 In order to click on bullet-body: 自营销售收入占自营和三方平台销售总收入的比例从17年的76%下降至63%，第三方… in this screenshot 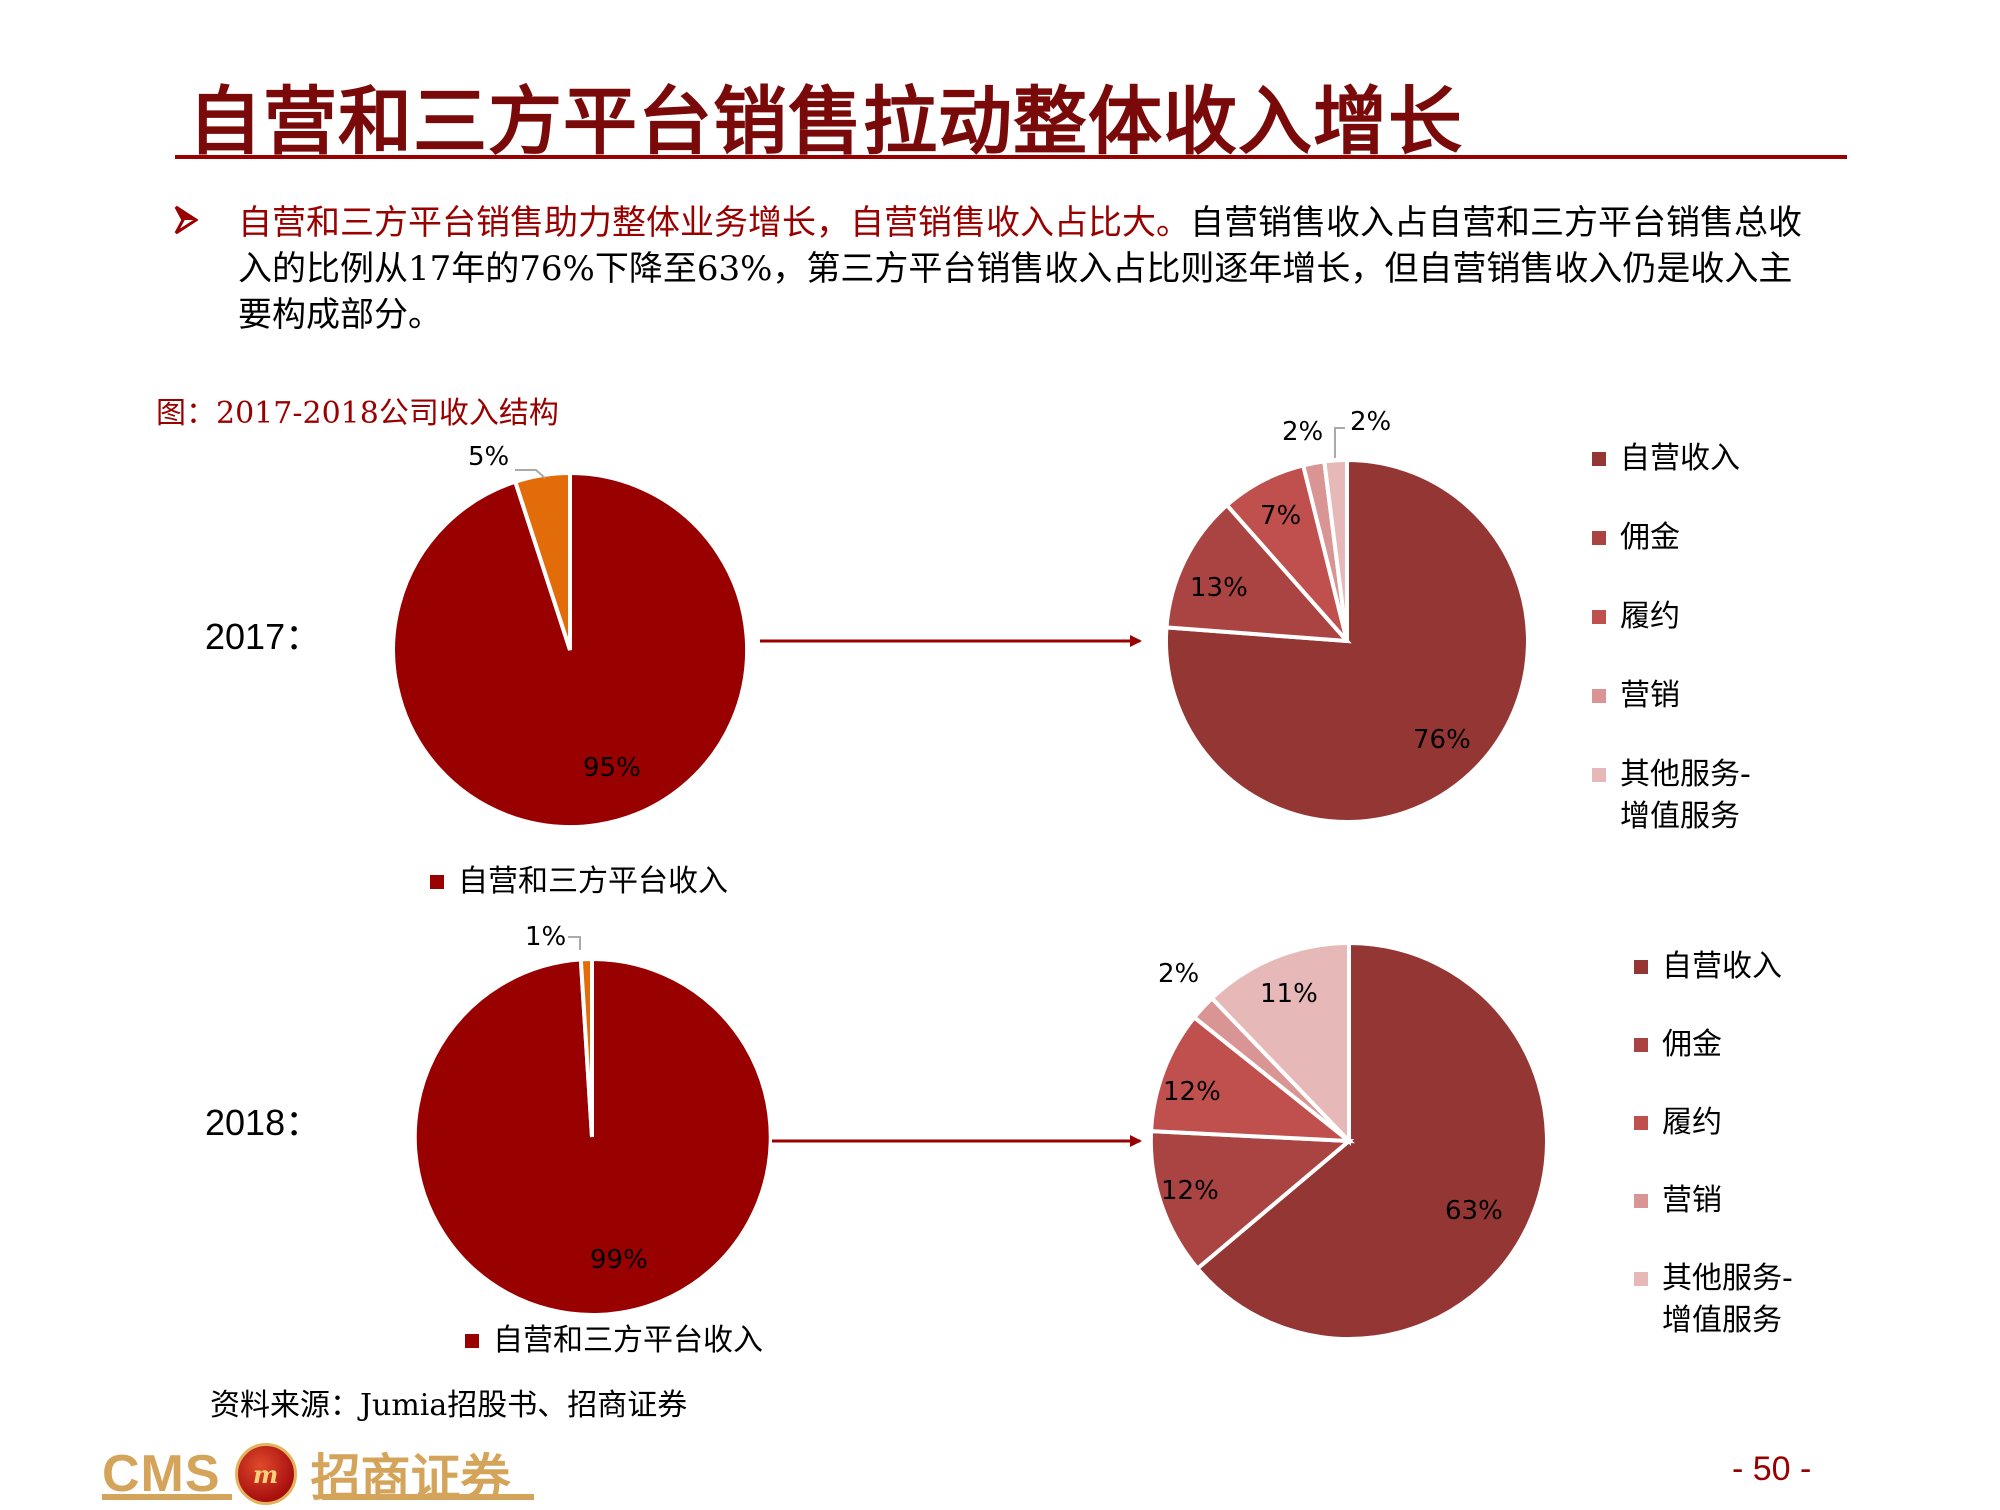, I will do `click(1020, 269)`.